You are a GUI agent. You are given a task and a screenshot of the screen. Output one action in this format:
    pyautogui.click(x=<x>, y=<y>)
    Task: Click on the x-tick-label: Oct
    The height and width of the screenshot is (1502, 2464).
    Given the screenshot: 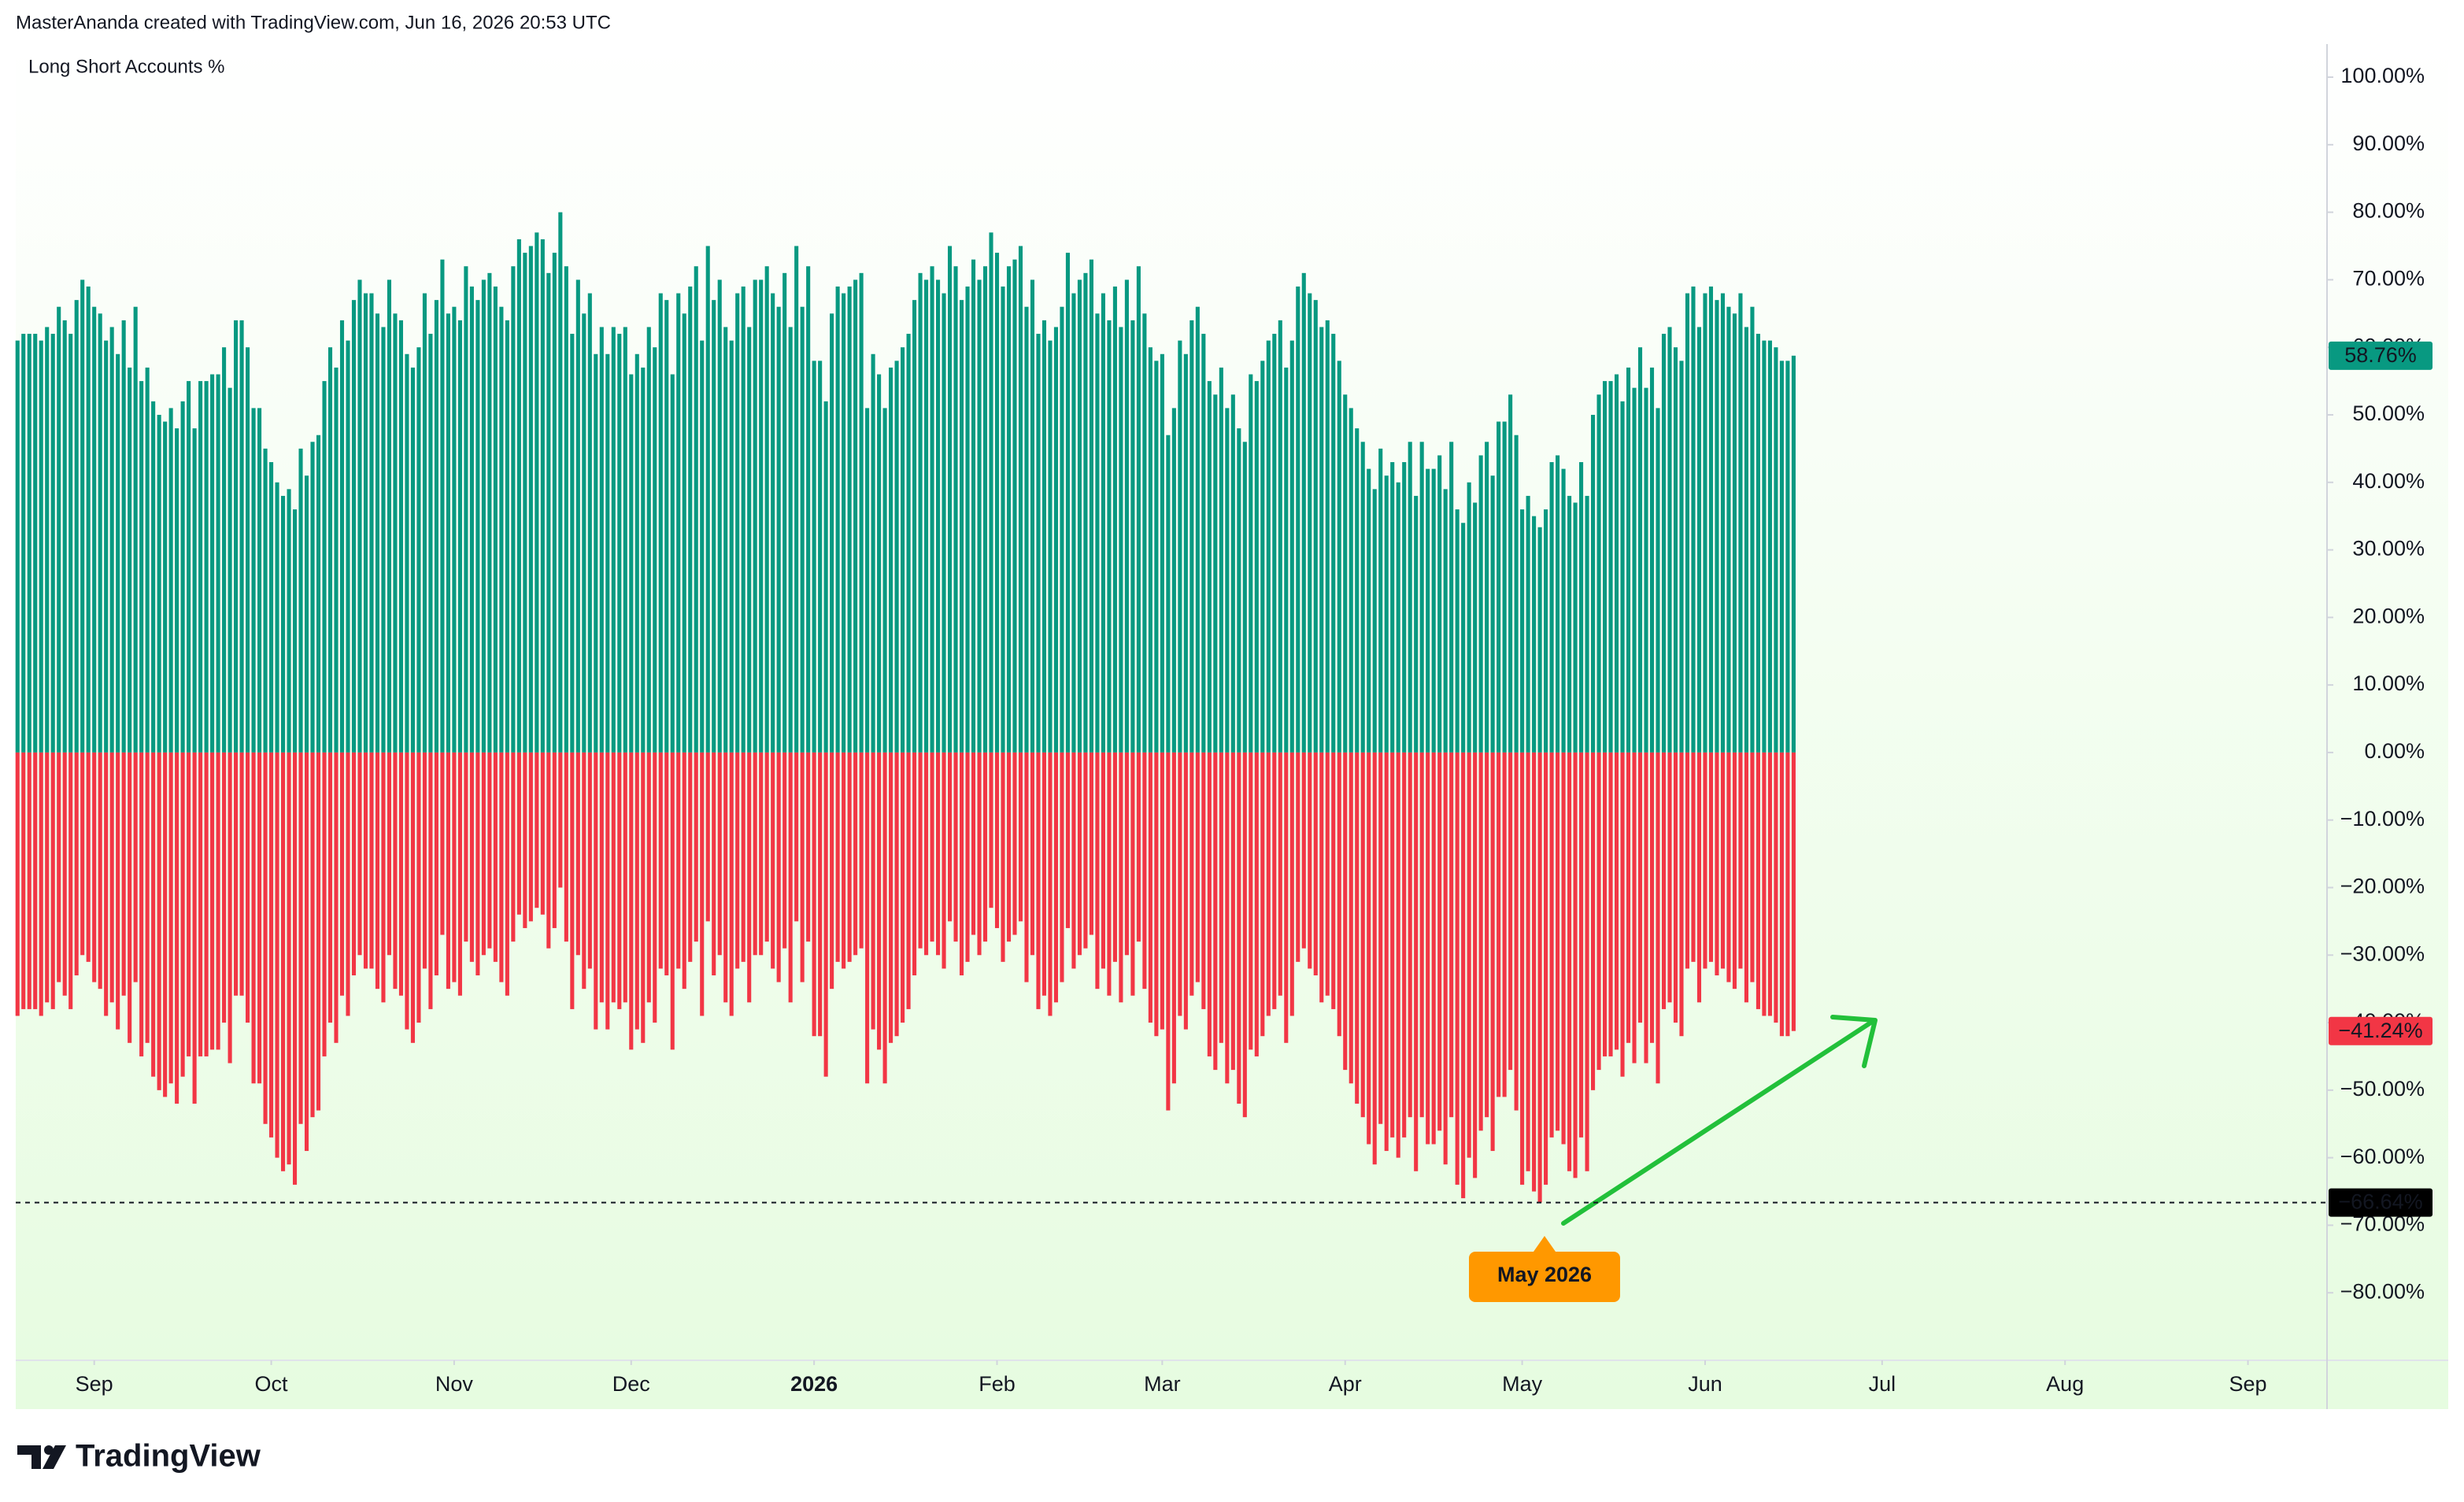 What is the action you would take?
    pyautogui.click(x=272, y=1384)
    